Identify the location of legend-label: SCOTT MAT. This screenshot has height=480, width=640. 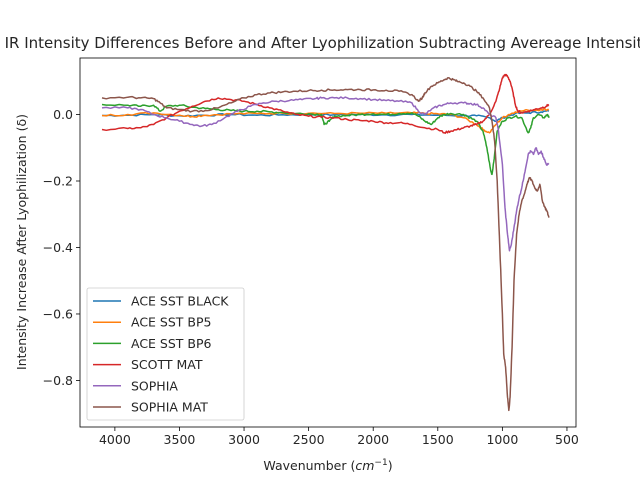
(167, 364).